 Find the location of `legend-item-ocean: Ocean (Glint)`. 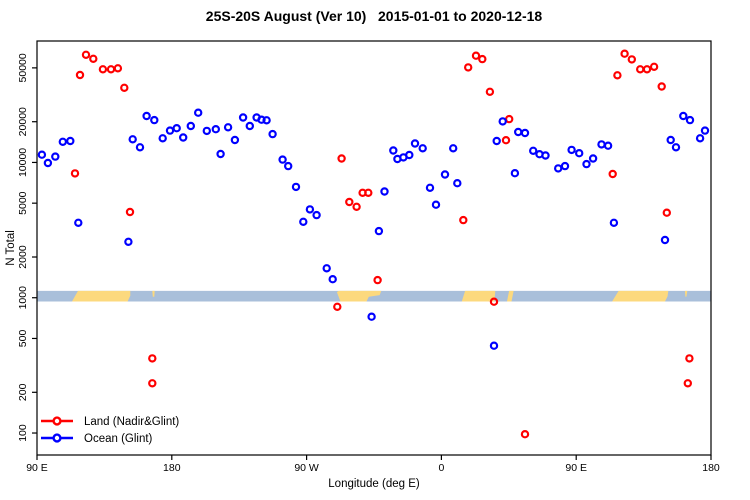

legend-item-ocean: Ocean (Glint) is located at coordinates (97, 439).